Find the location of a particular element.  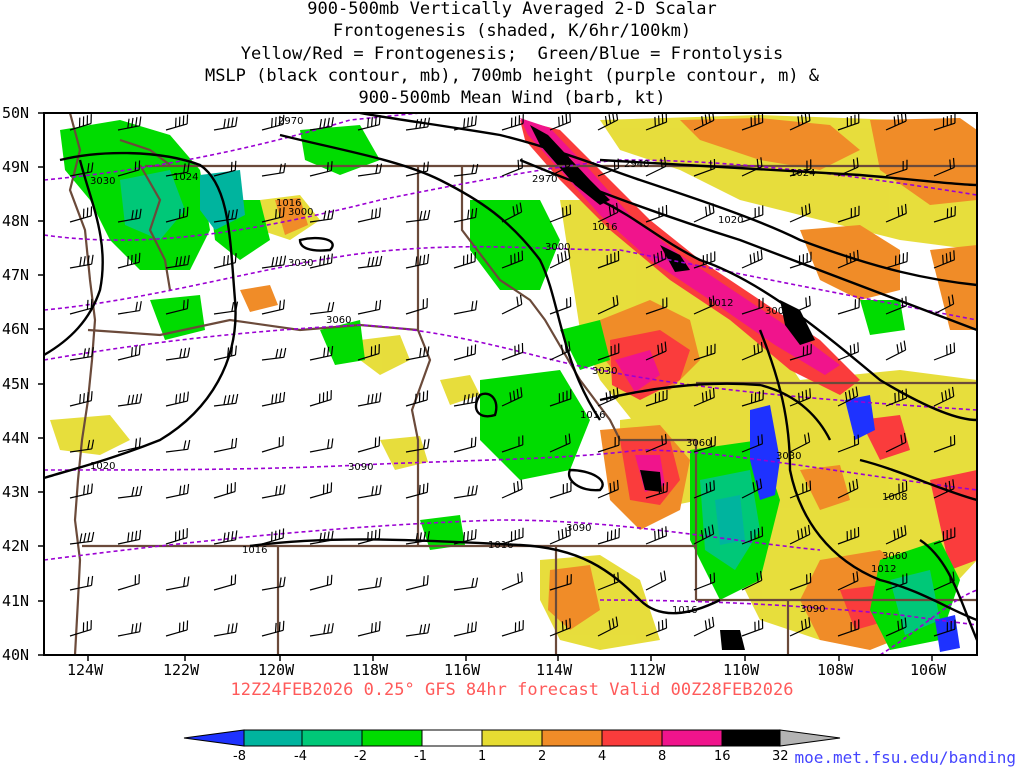

lon-label: 118W is located at coordinates (370, 670).